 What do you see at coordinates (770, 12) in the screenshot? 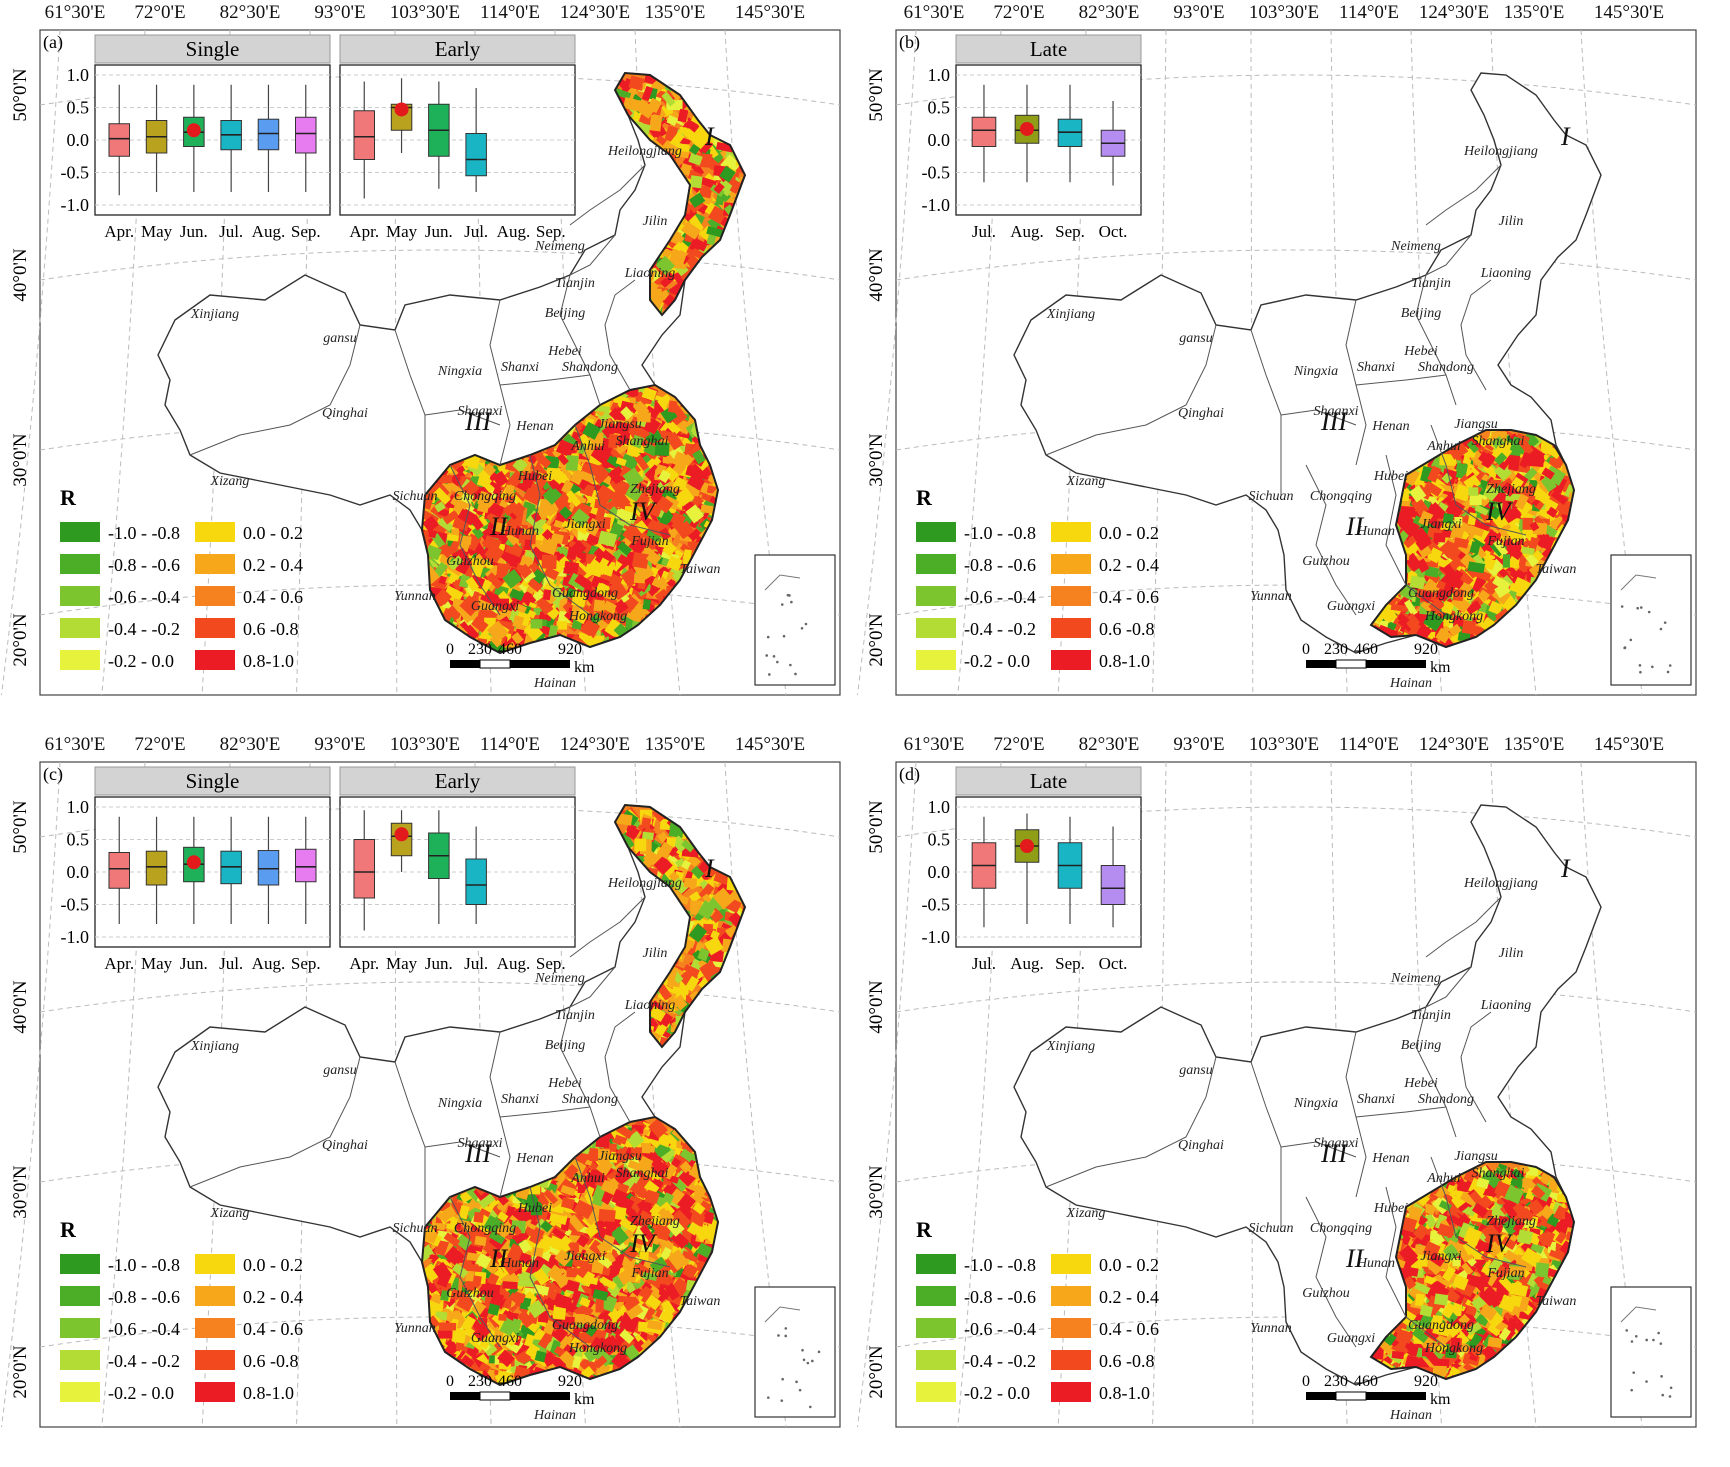
I see `lon-label: 145°30'E` at bounding box center [770, 12].